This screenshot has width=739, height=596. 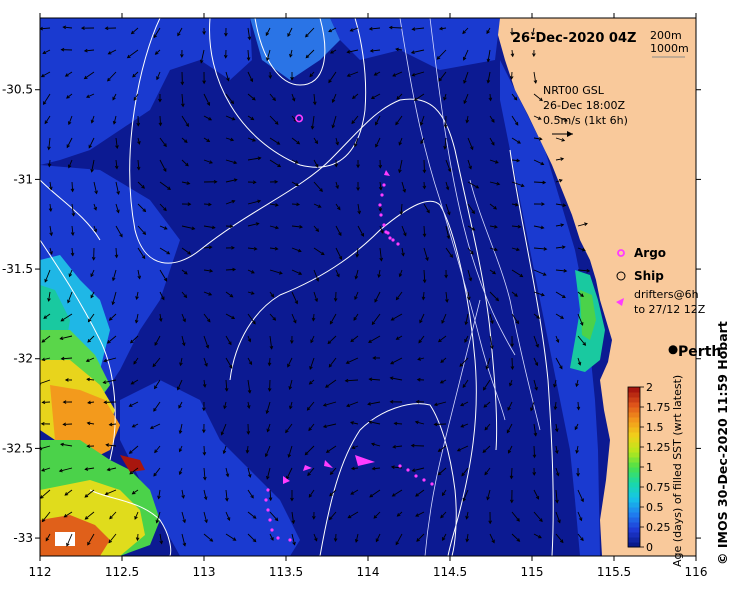 What do you see at coordinates (649, 467) in the screenshot?
I see `colorbar-tick-label: 1` at bounding box center [649, 467].